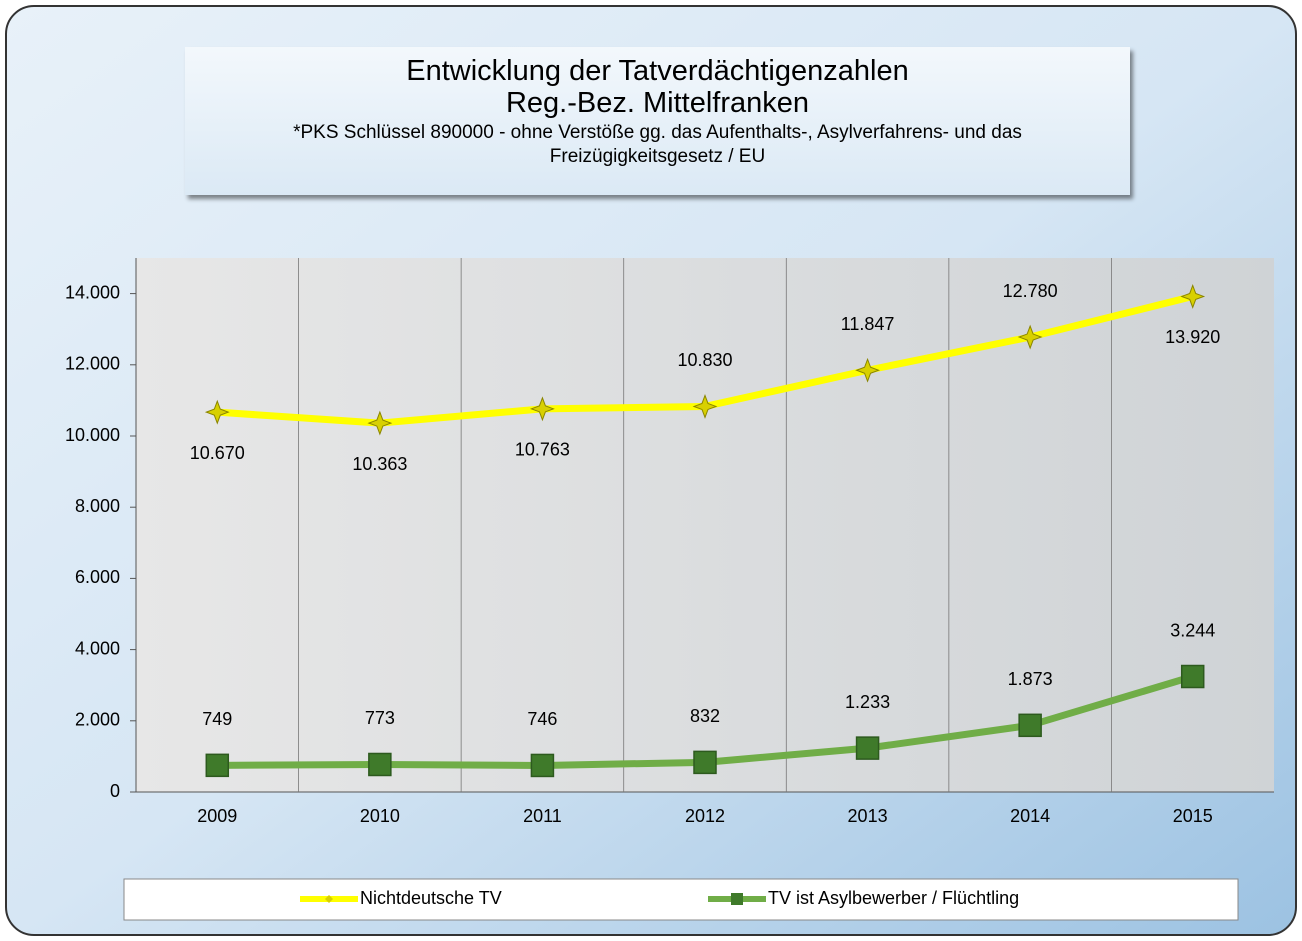 The image size is (1302, 941). What do you see at coordinates (97, 577) in the screenshot?
I see `y-tick-label: 6.000` at bounding box center [97, 577].